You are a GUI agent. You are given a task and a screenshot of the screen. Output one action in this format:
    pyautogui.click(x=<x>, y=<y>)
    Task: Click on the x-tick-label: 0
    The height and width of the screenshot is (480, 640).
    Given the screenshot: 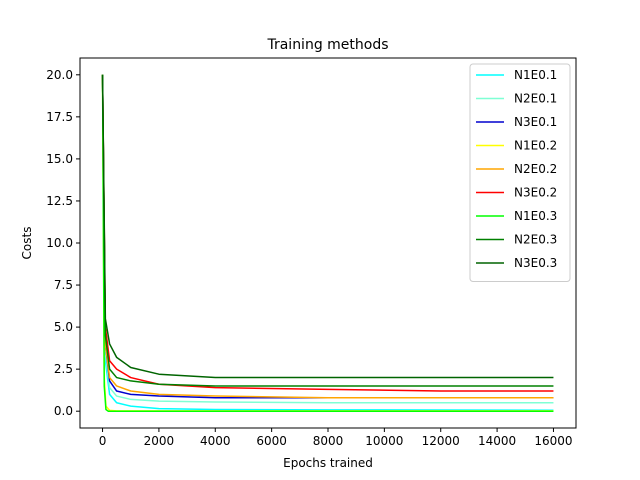 What is the action you would take?
    pyautogui.click(x=103, y=441)
    